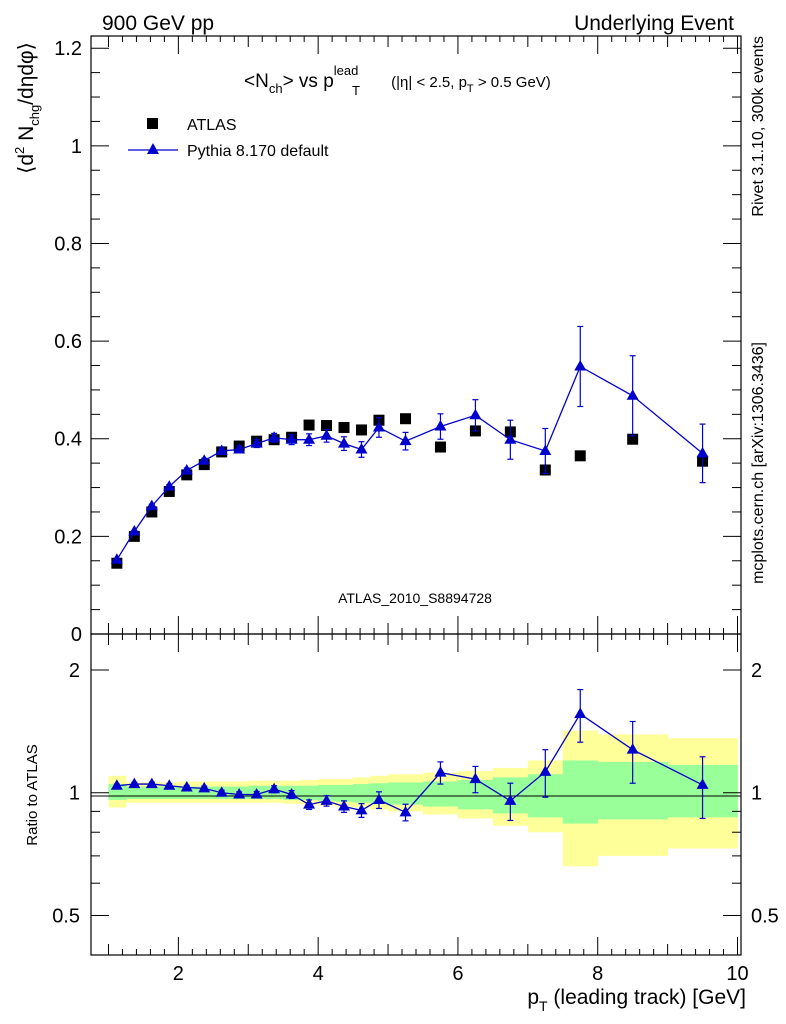 This screenshot has width=786, height=1024. What do you see at coordinates (68, 537) in the screenshot?
I see `main-ytick-label-1: 0.2` at bounding box center [68, 537].